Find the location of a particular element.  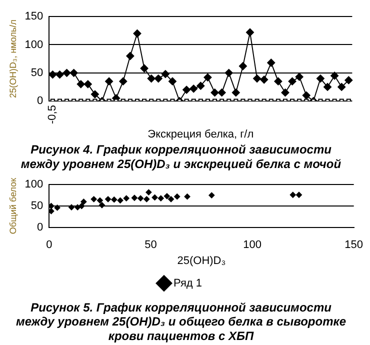

x-tick-label: 150 is located at coordinates (354, 245).